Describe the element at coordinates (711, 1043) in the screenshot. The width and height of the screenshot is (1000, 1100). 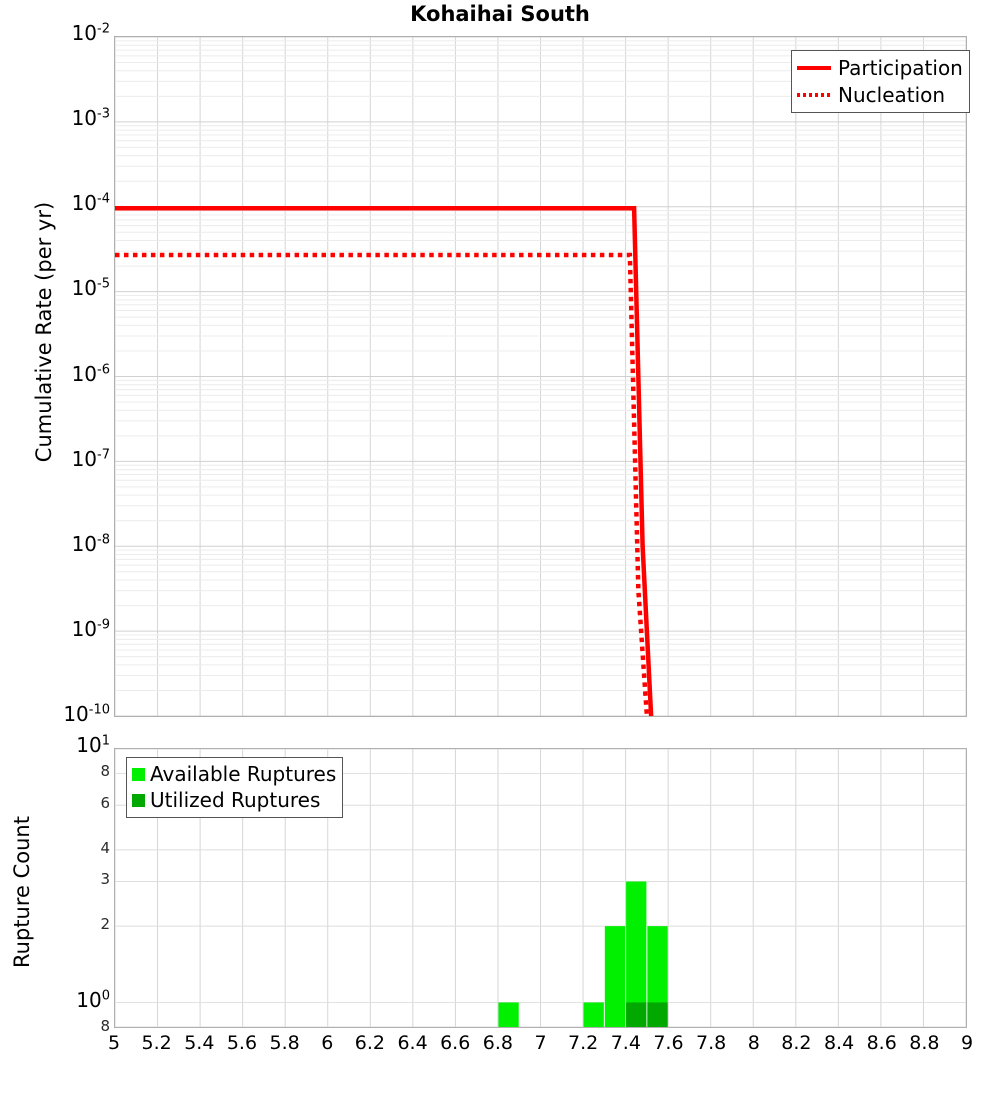
I see `xtick-label: 7.8` at that location.